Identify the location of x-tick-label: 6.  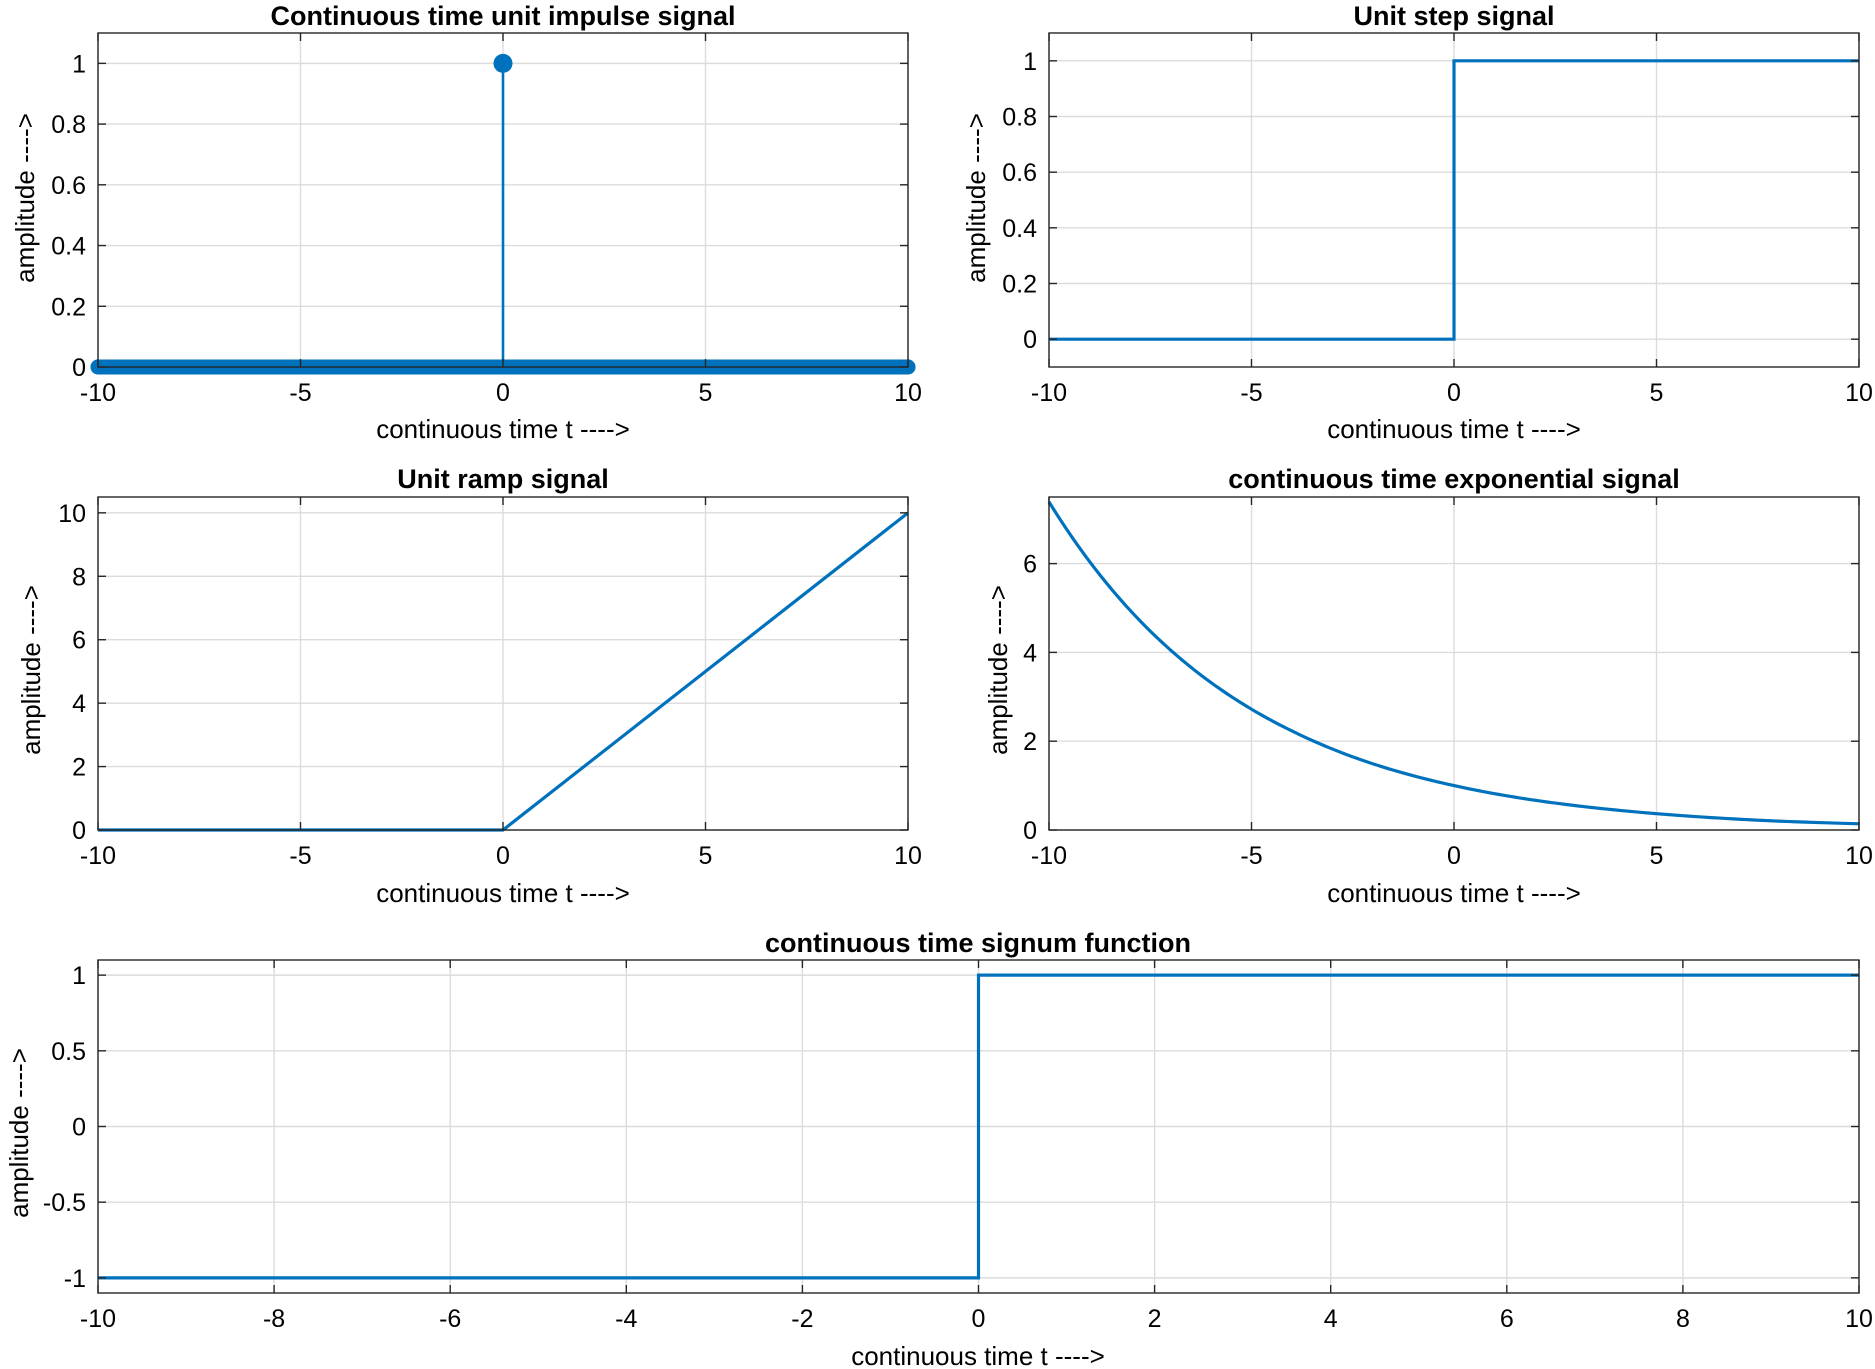
(1507, 1319).